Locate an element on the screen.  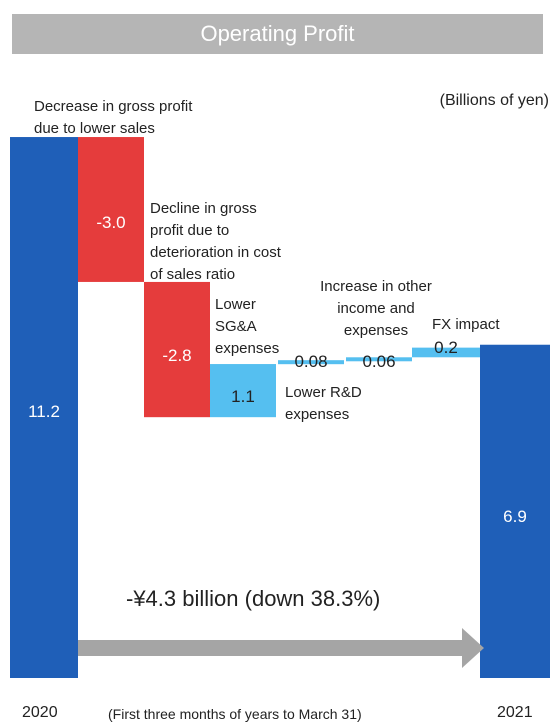
category-label-2020: 2020 is located at coordinates (40, 712).